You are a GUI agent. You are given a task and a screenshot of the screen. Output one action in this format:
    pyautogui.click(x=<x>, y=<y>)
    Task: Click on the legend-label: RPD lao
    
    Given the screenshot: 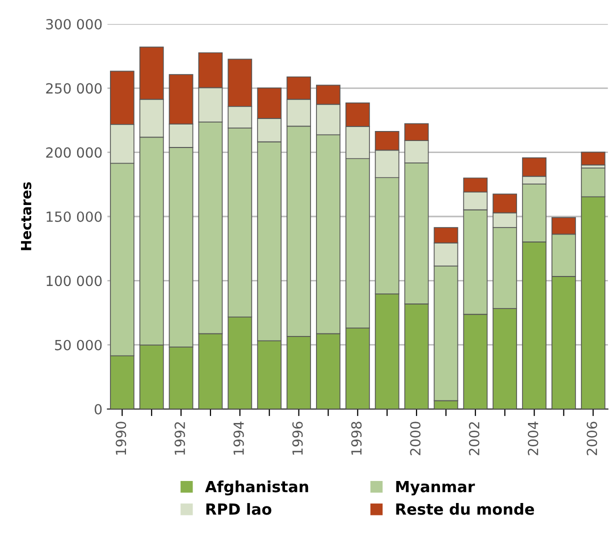 What is the action you would take?
    pyautogui.click(x=239, y=509)
    